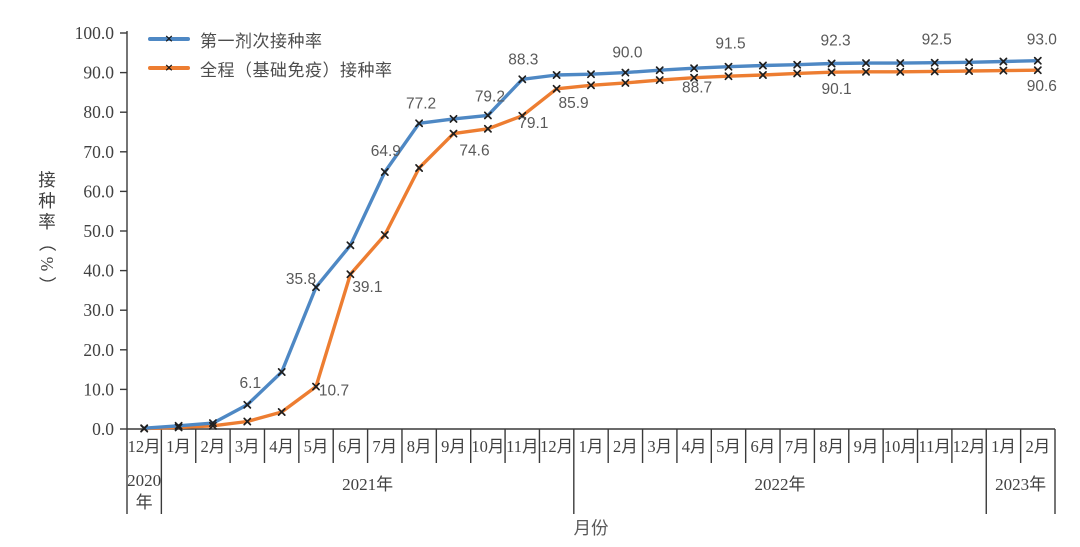  I want to click on svg-text: 率, so click(47, 222).